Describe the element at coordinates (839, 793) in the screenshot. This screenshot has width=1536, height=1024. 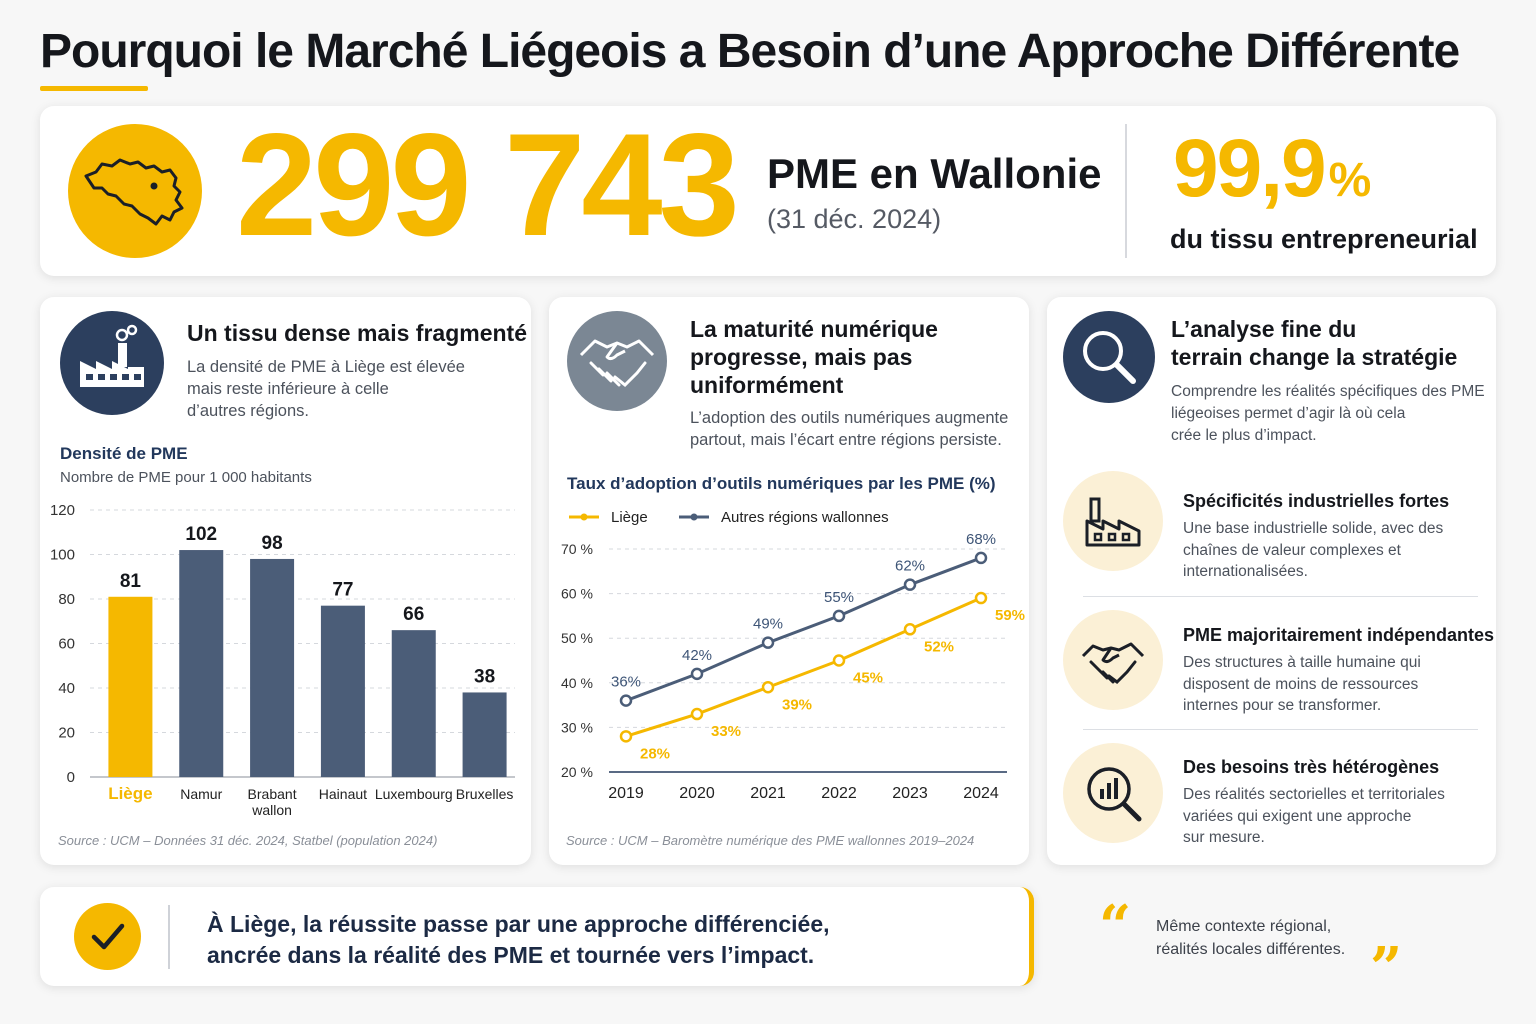
I see `line-x-tick: 2022` at that location.